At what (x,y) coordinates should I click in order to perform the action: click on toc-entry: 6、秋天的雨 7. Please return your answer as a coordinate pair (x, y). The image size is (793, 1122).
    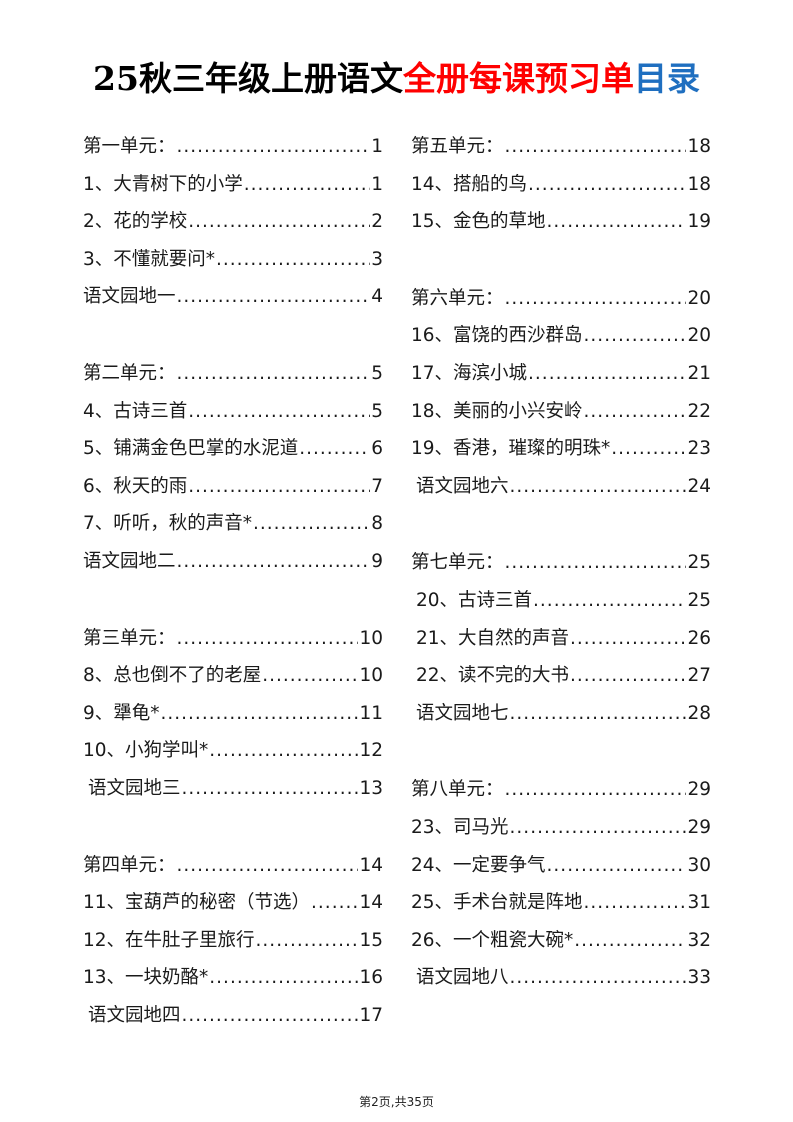
    Looking at the image, I should click on (233, 487).